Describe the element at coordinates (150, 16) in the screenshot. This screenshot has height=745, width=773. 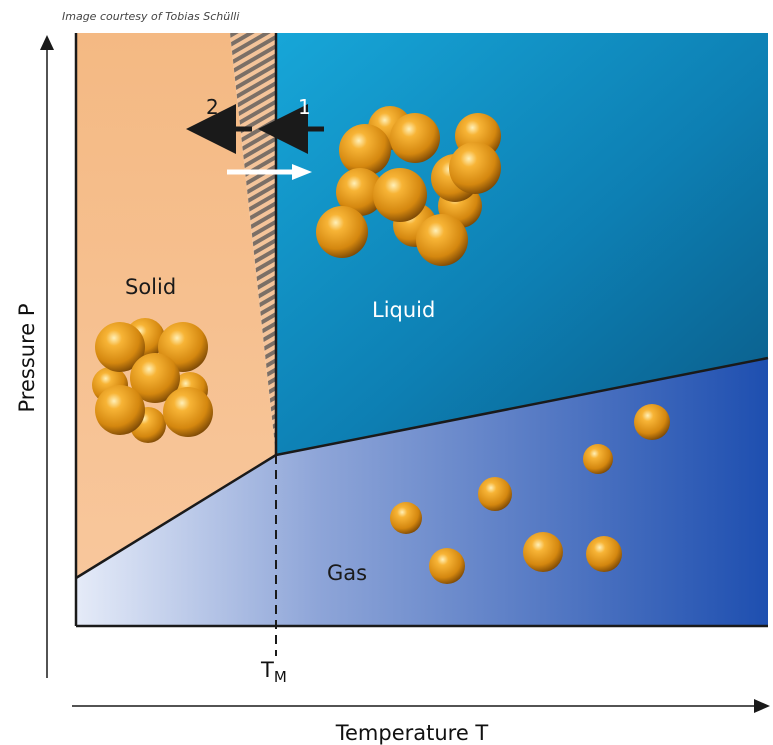
I see `image-credit: Image courtesy of Tobias Schülli` at that location.